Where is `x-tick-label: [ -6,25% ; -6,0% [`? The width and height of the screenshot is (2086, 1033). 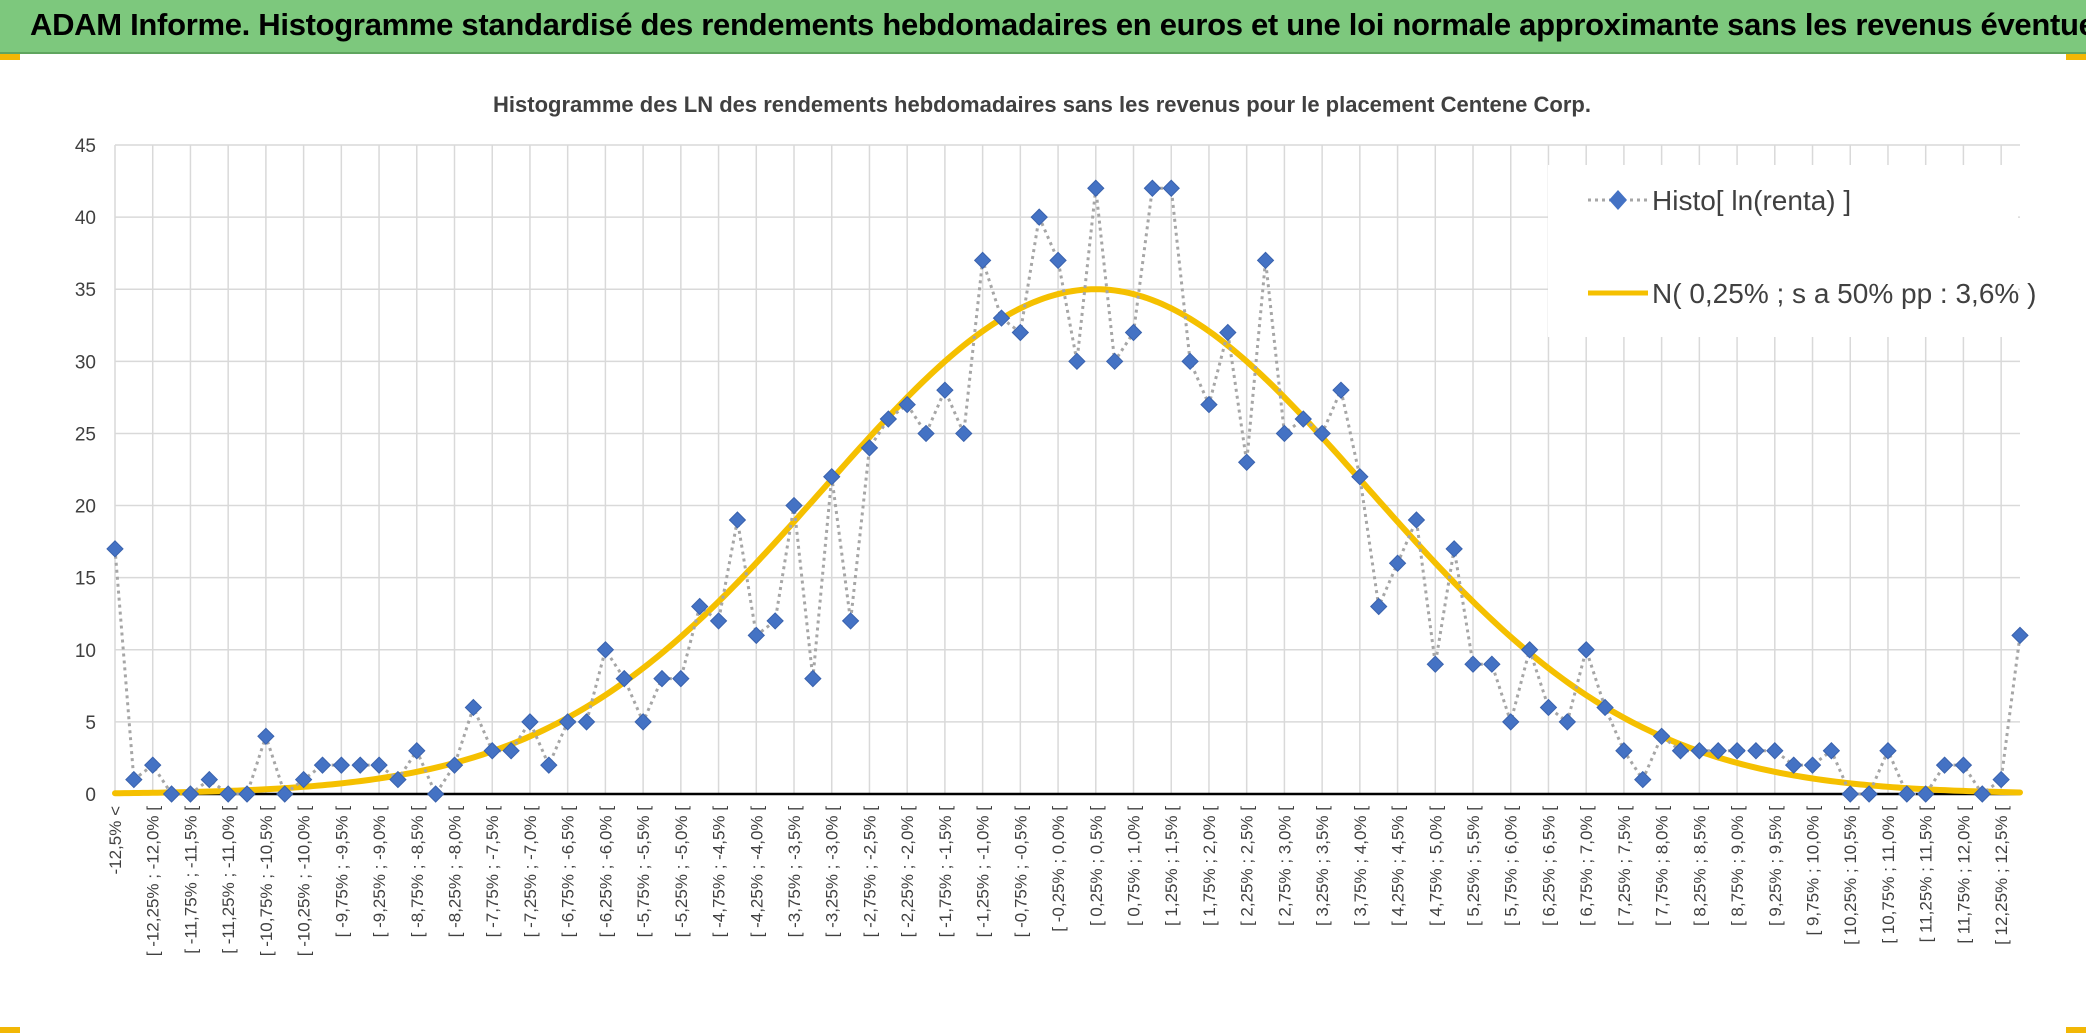
x-tick-label: [ -6,25% ; -6,0% [ is located at coordinates (605, 872).